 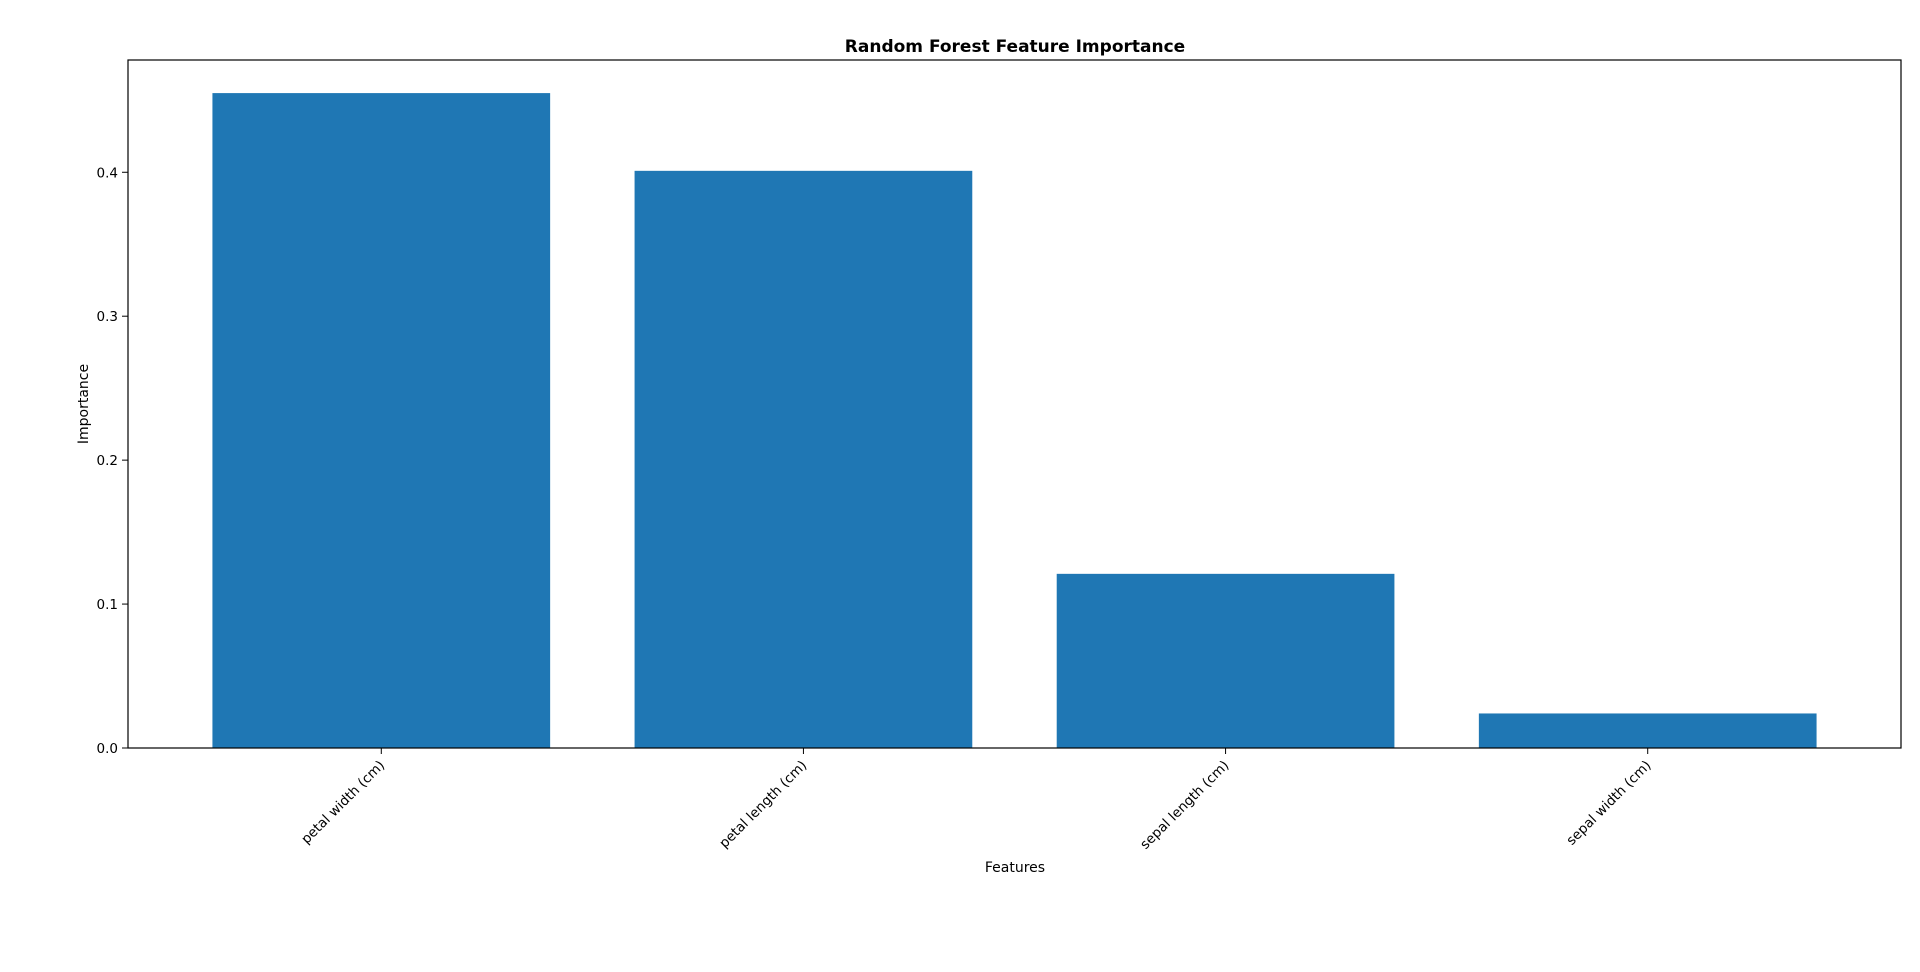 I want to click on y-tick-label-3: 0.3, so click(x=107, y=317).